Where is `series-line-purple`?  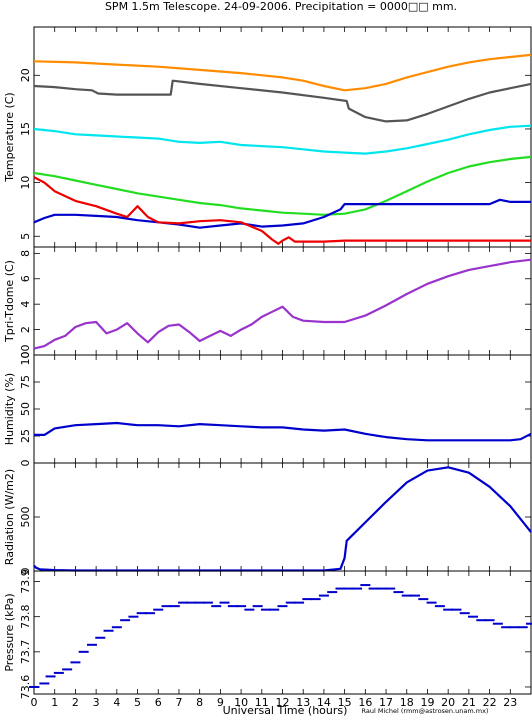 series-line-purple is located at coordinates (282, 304).